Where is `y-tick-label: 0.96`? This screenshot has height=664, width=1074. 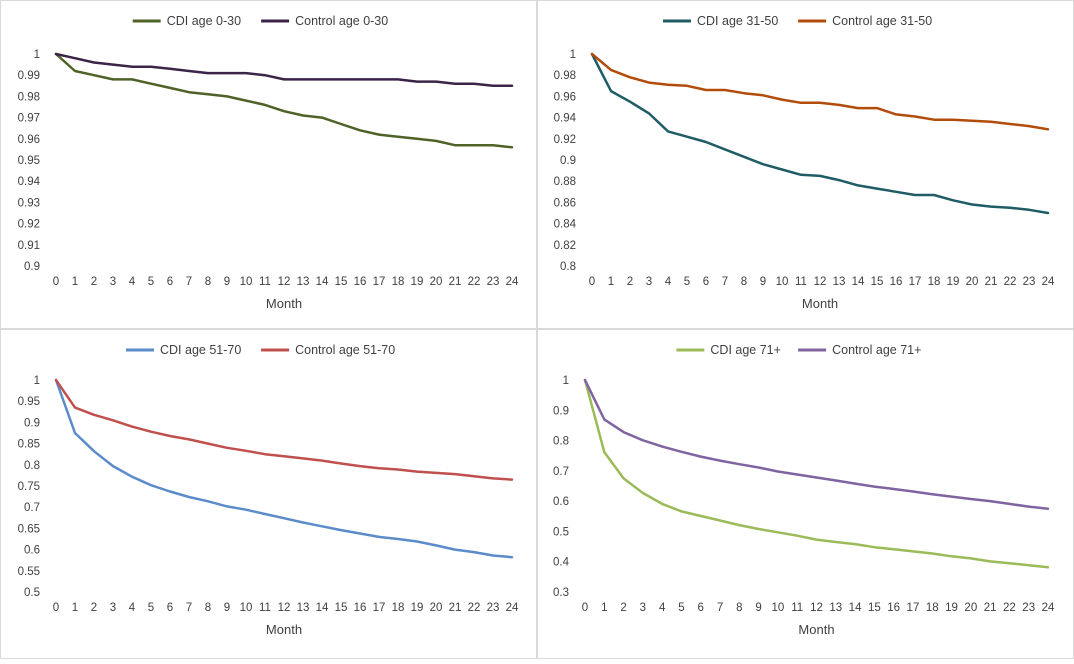 y-tick-label: 0.96 is located at coordinates (29, 140).